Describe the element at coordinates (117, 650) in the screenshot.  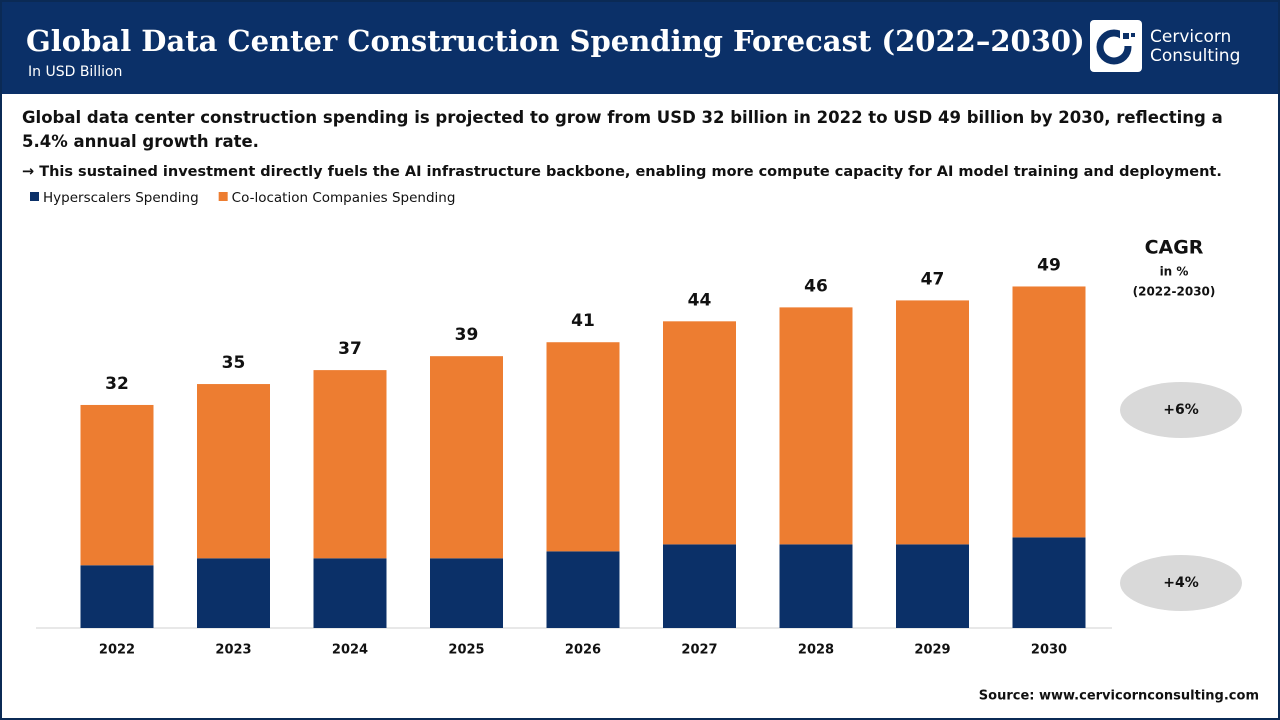
I see `x-tick-label: 2022` at that location.